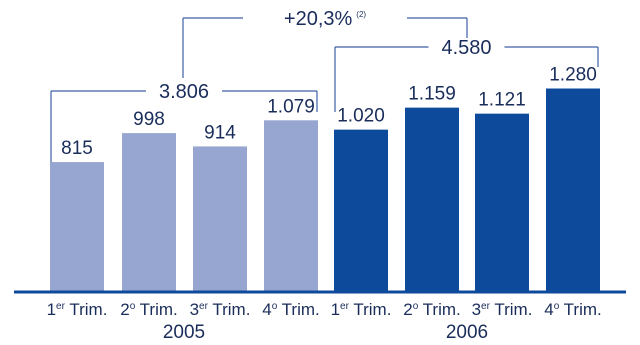 This screenshot has width=640, height=345. Describe the element at coordinates (432, 309) in the screenshot. I see `tick-label-2006-q2: 2o Trim.` at that location.